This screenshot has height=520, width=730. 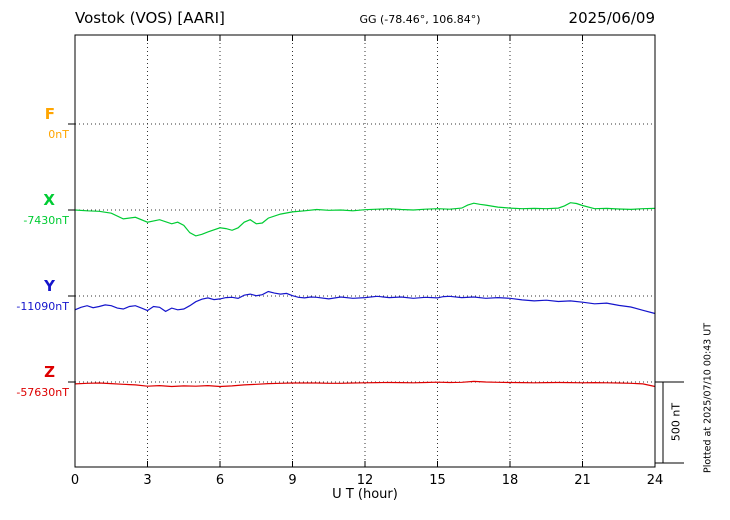 What do you see at coordinates (420, 19) in the screenshot?
I see `geo-coords: GG (-78.46°, 106.84°)` at bounding box center [420, 19].